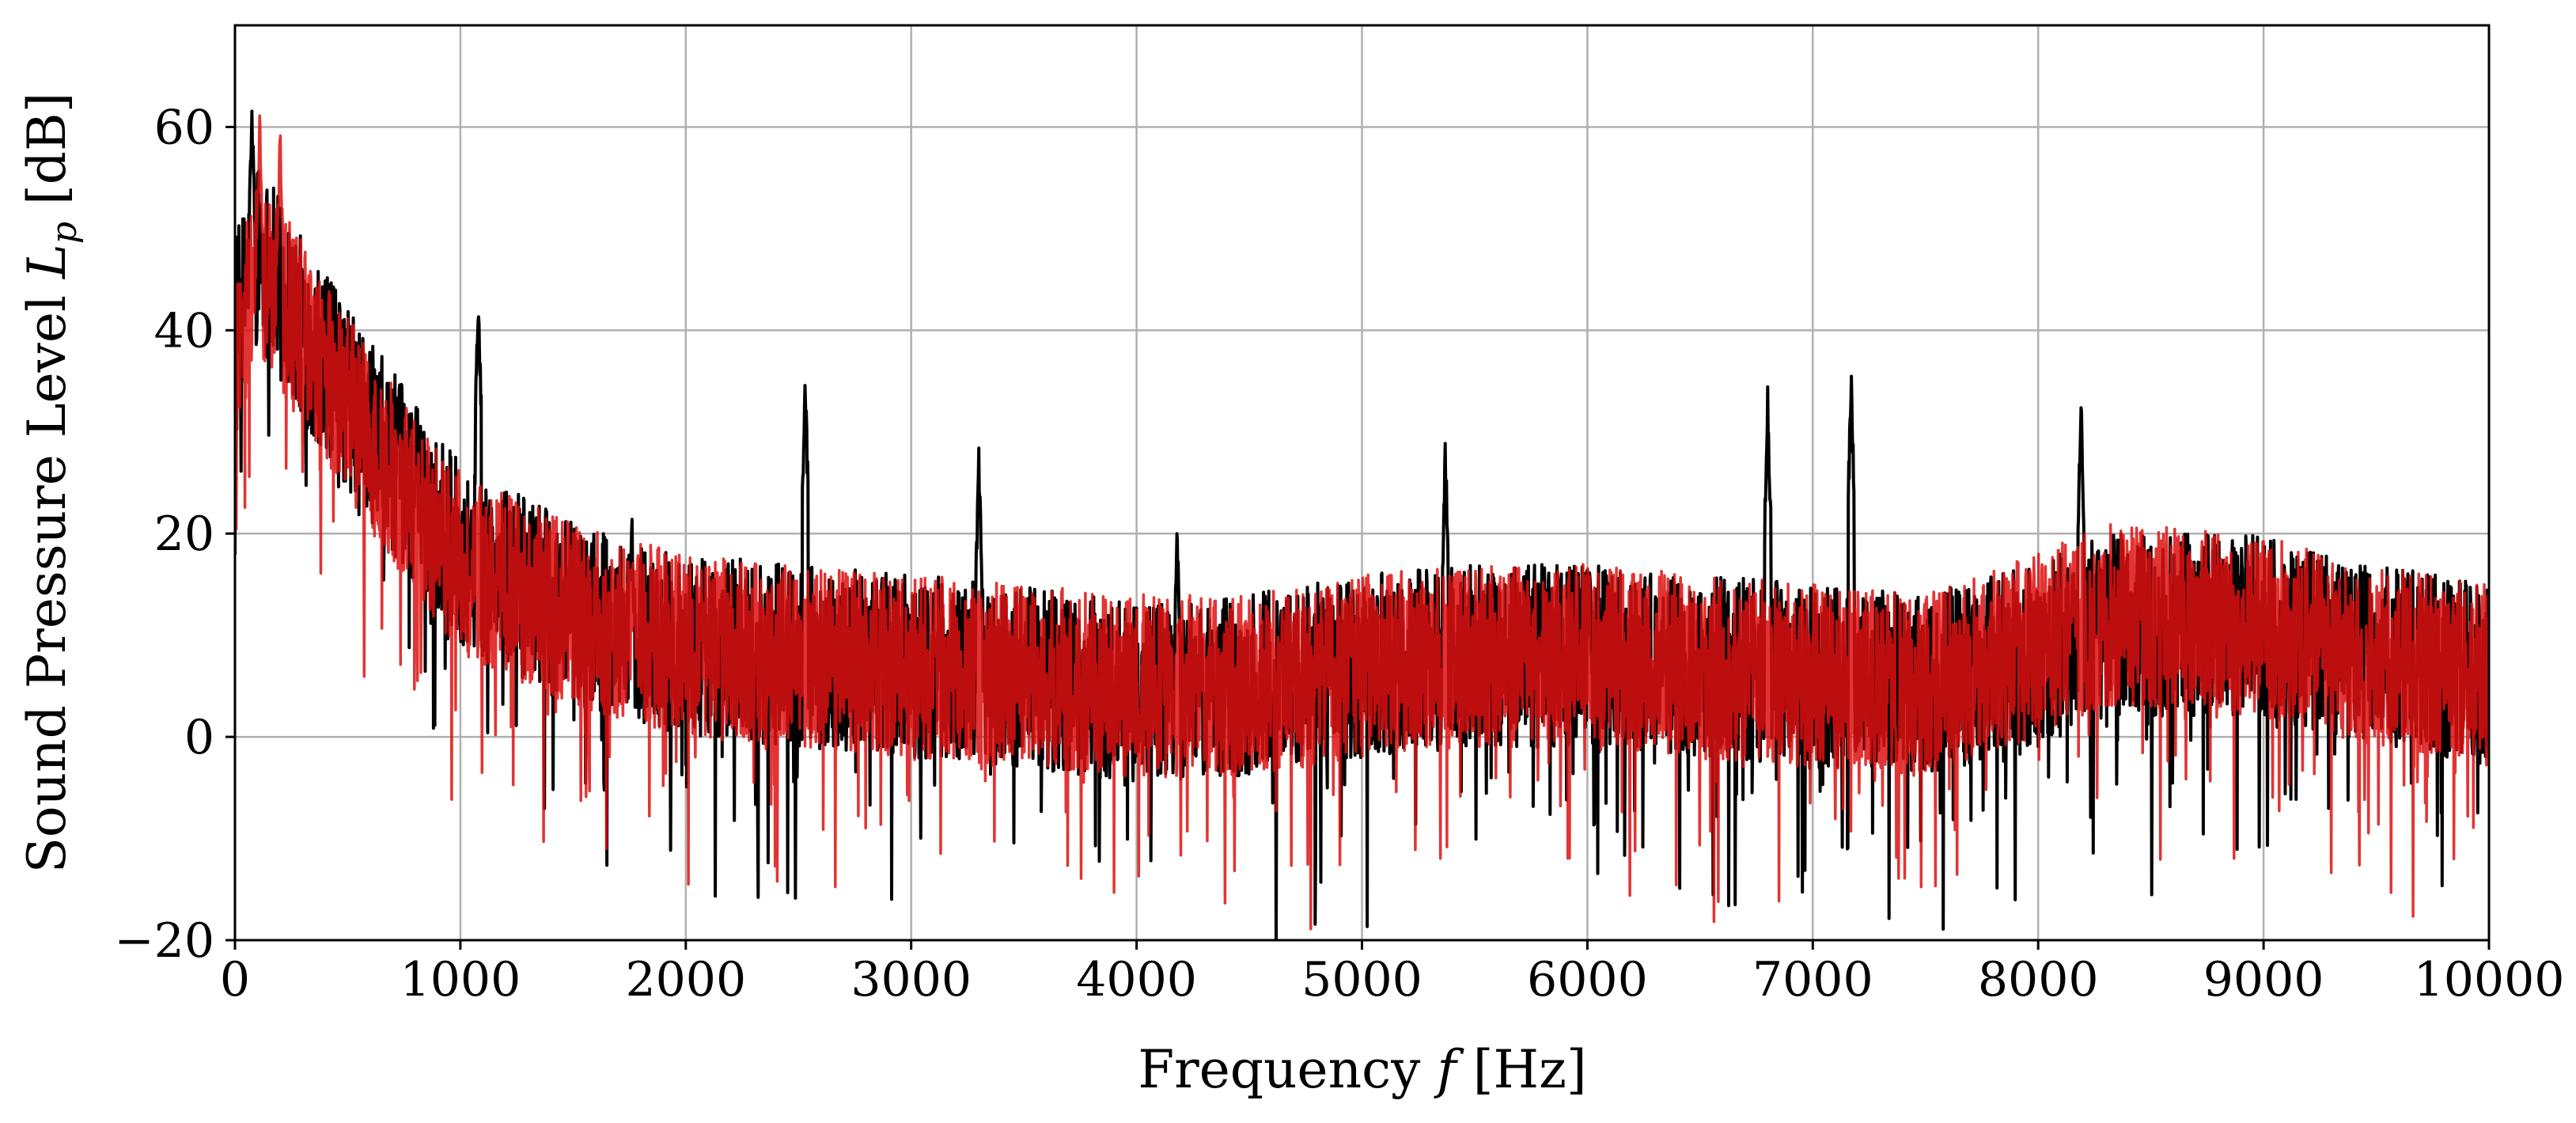  I want to click on y-axis-ticks: −20 0 20 40 60, so click(174, 535).